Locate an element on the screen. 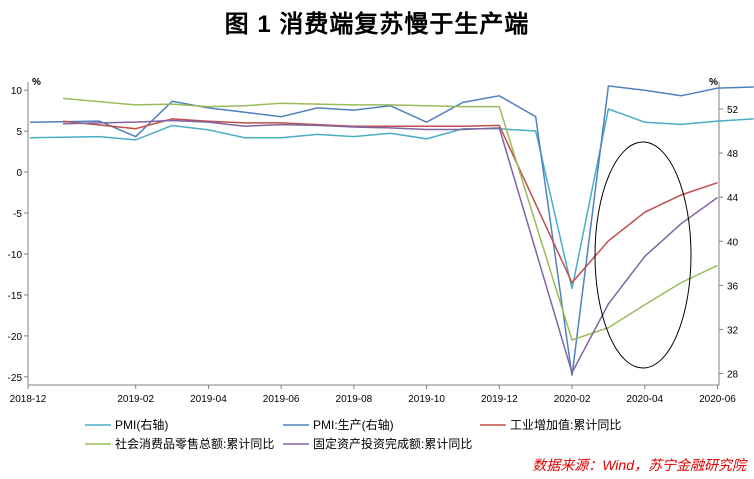 Image resolution: width=754 pixels, height=479 pixels. x-tick-label: 2019-04 is located at coordinates (208, 399).